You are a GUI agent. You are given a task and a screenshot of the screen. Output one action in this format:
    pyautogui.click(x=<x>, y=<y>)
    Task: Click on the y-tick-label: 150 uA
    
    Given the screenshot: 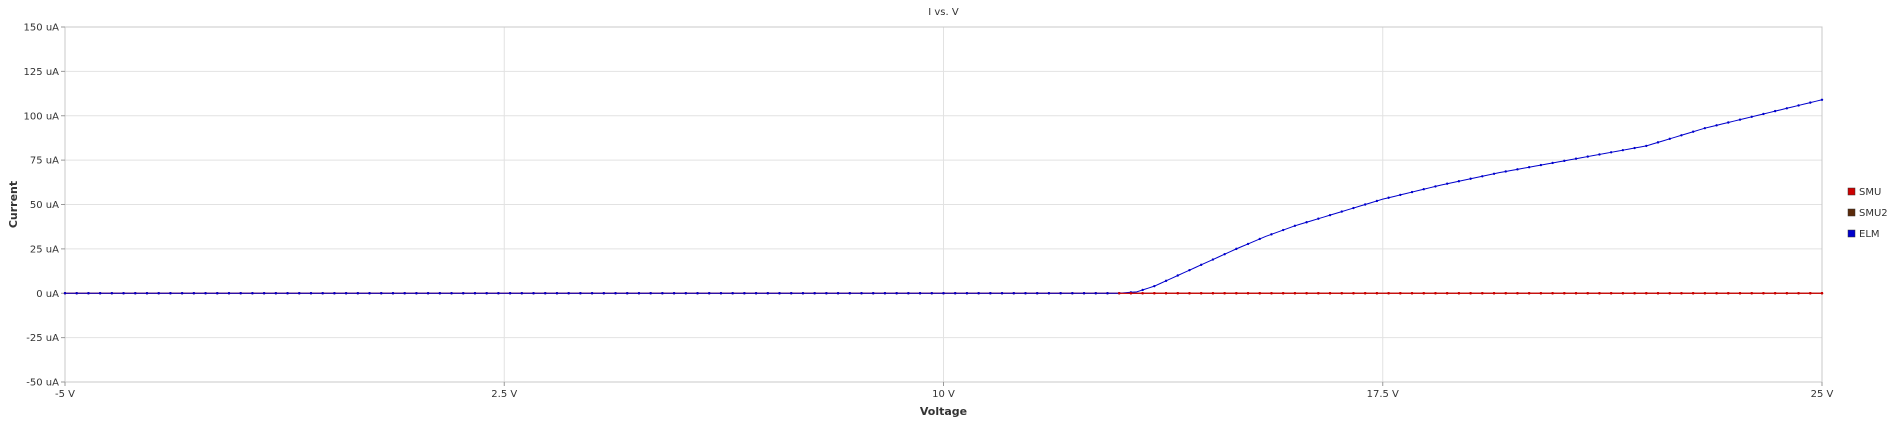 What is the action you would take?
    pyautogui.click(x=42, y=28)
    